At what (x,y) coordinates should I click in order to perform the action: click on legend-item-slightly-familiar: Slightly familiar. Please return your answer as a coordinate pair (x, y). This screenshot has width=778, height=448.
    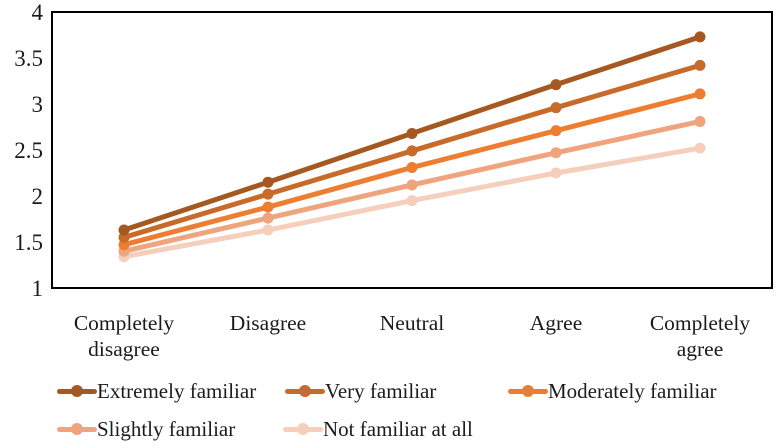
    Looking at the image, I should click on (146, 429).